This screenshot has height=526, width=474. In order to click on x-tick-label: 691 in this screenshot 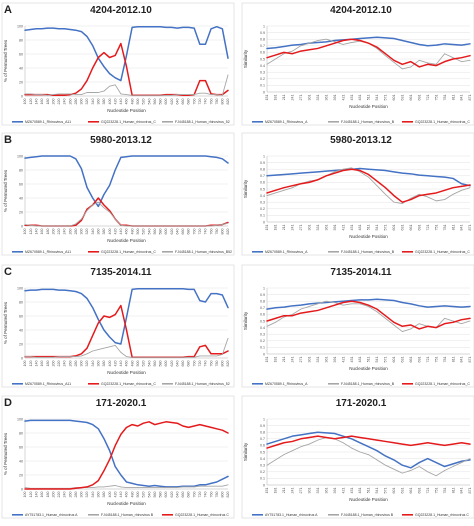, I will do `click(419, 491)`.